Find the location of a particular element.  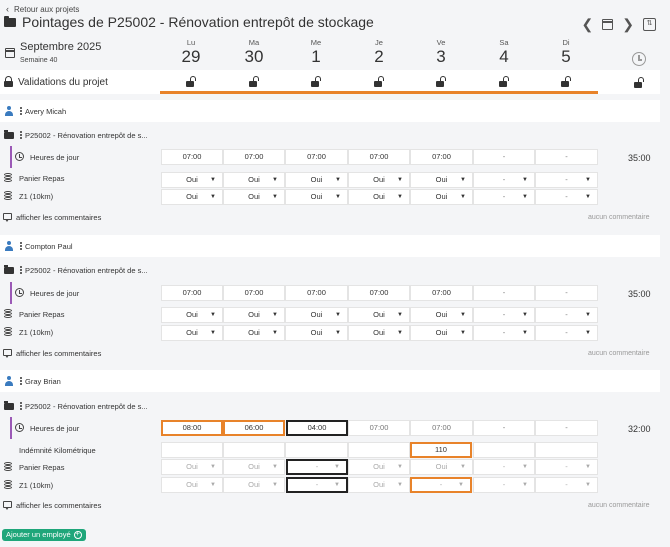

hours-label: Heures de jour is located at coordinates (55, 293).